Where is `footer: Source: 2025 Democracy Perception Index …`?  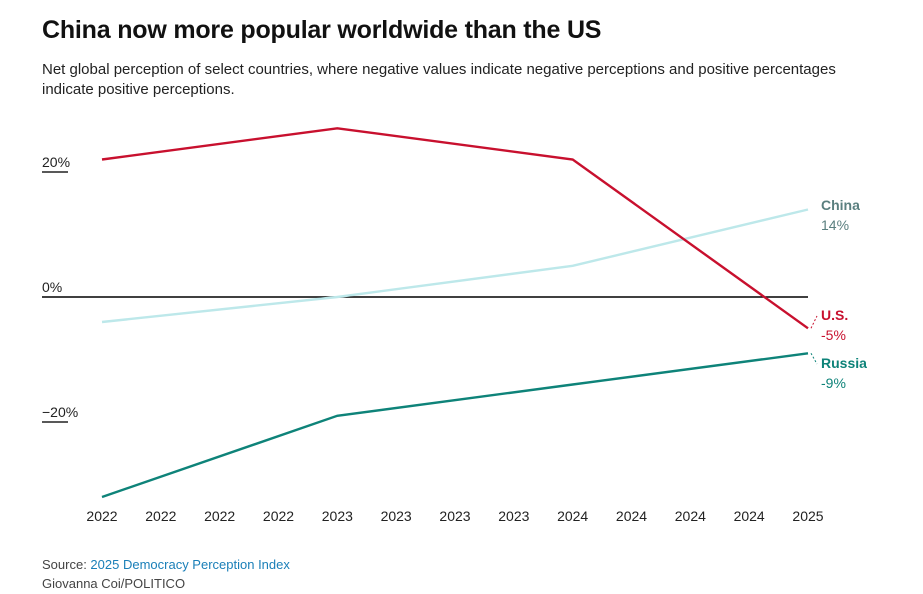
footer: Source: 2025 Democracy Perception Index … is located at coordinates (166, 574).